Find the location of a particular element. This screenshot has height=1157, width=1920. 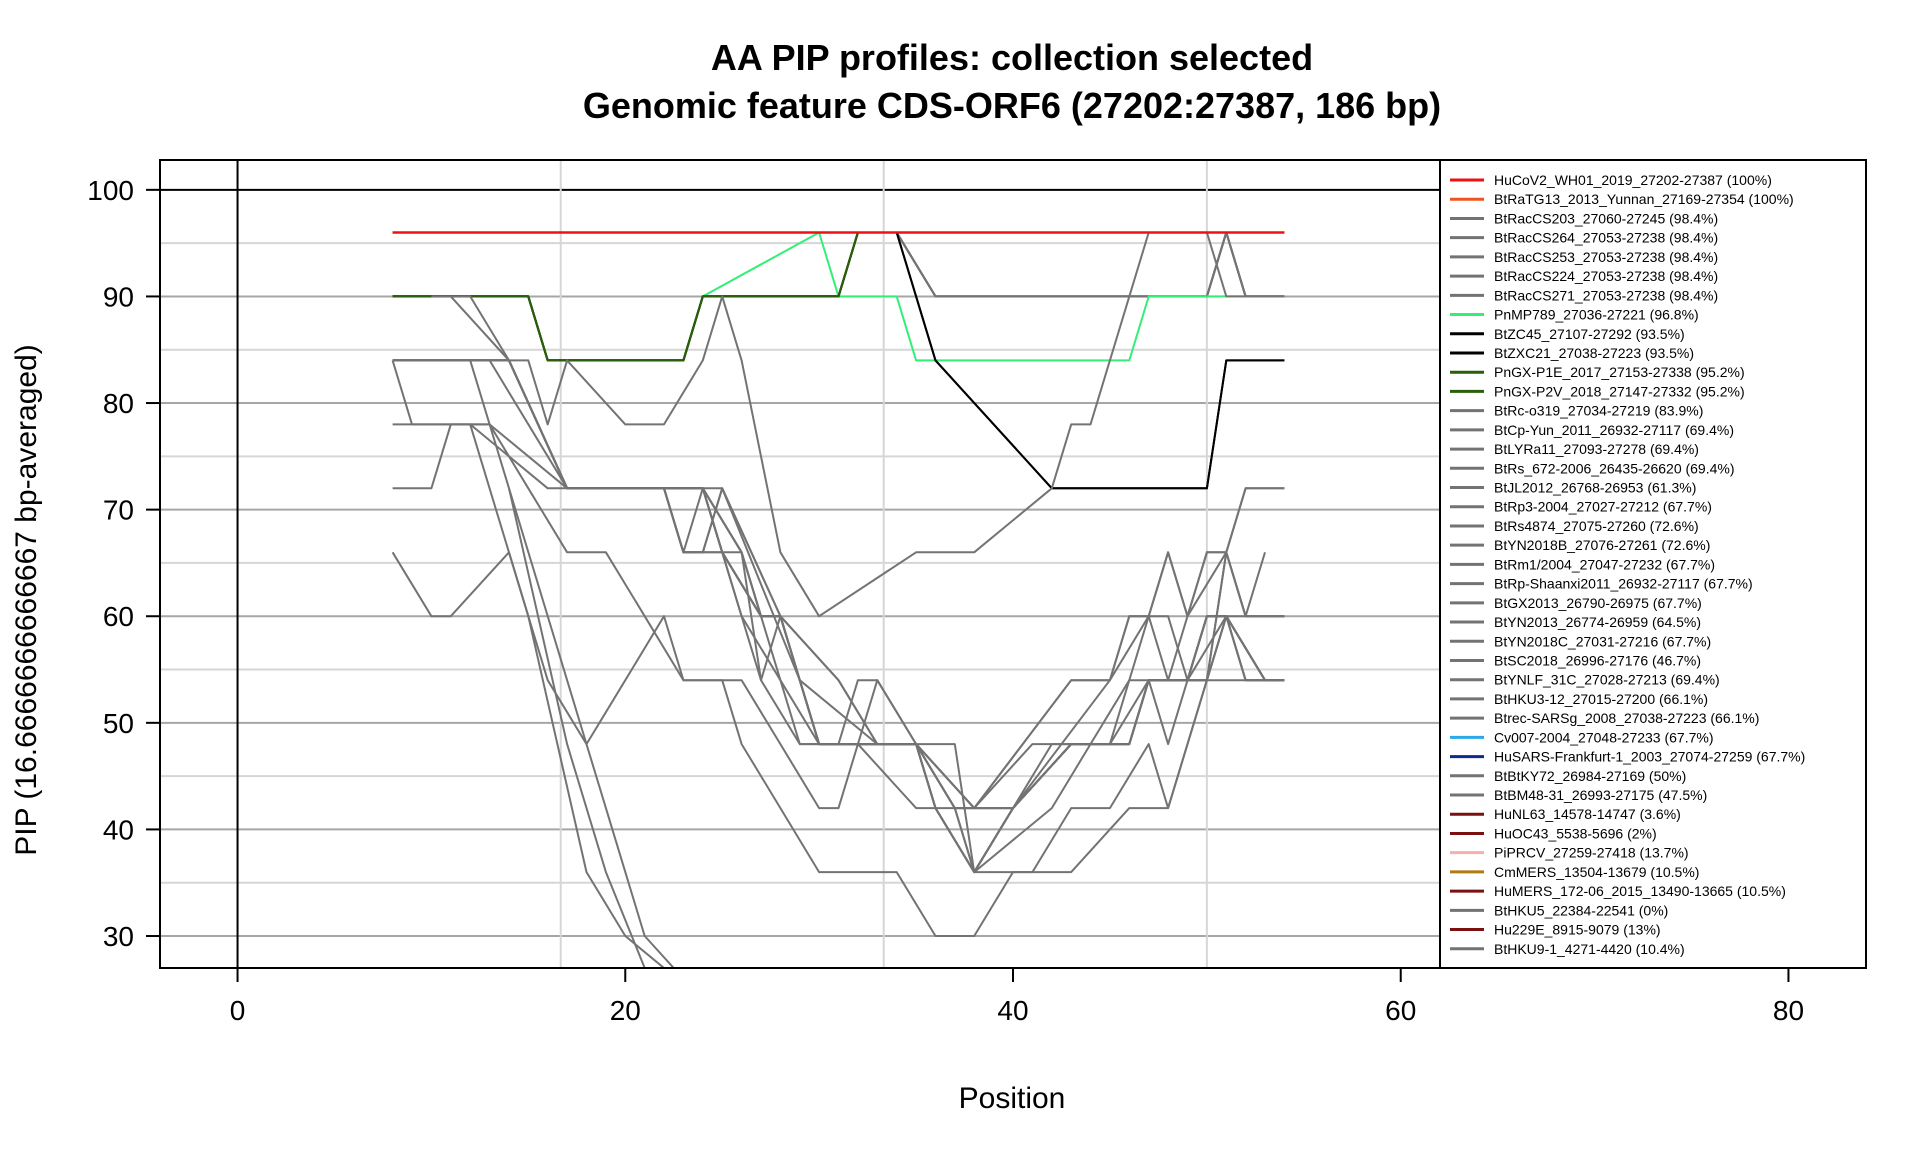

legend-entry: BtCp-Yun_2011_26932-27117 (69.4%) is located at coordinates (1614, 430).